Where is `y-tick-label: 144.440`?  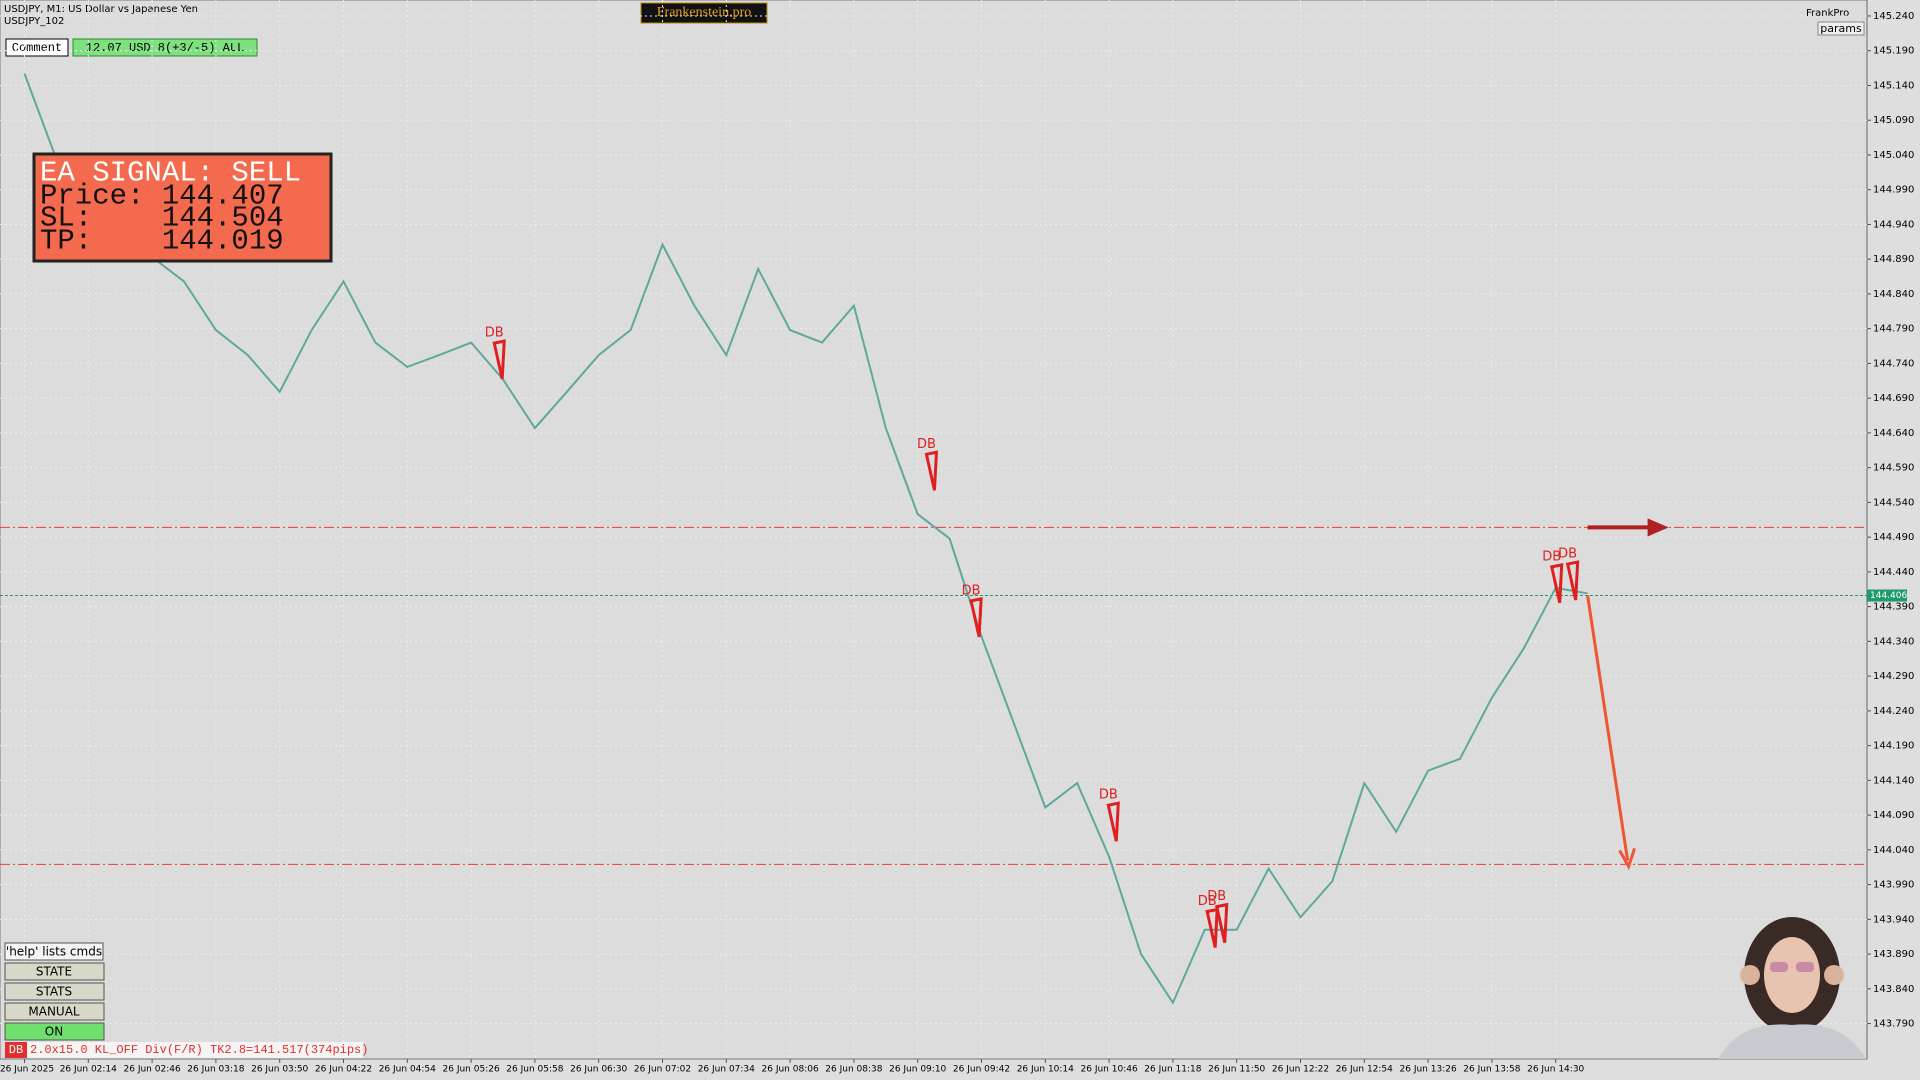
y-tick-label: 144.440 is located at coordinates (1893, 572).